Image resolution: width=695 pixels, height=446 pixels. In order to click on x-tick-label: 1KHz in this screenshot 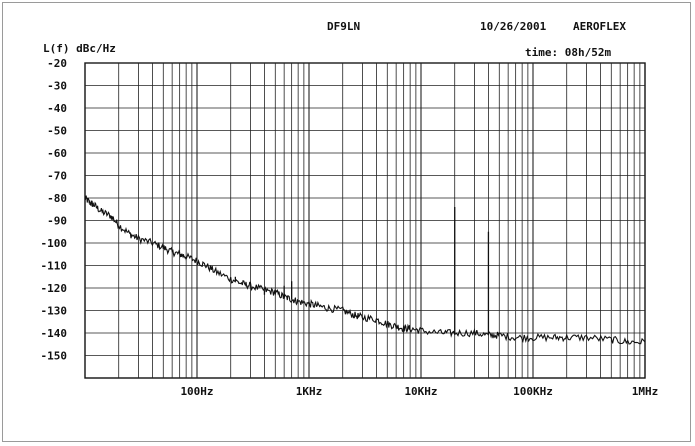, I will do `click(309, 391)`.